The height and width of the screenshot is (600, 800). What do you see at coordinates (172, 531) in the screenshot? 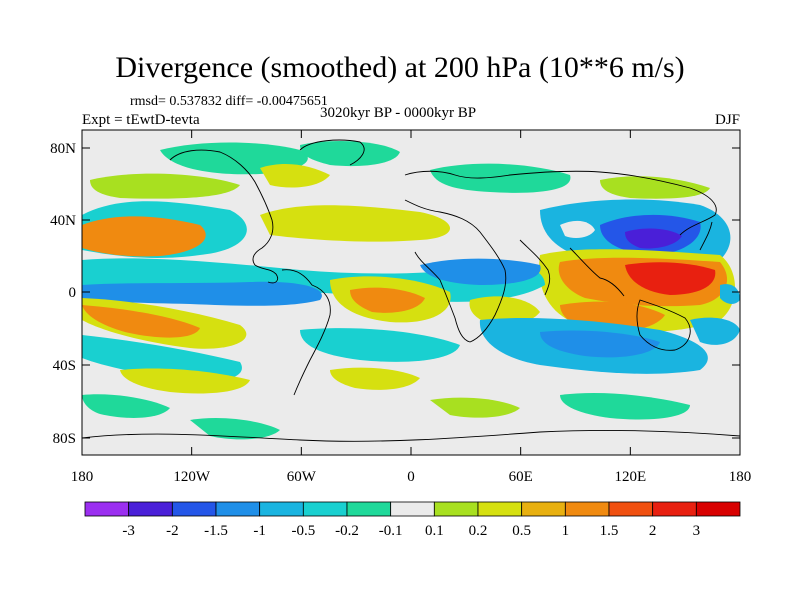
I see `colorbar-label: -2` at bounding box center [172, 531].